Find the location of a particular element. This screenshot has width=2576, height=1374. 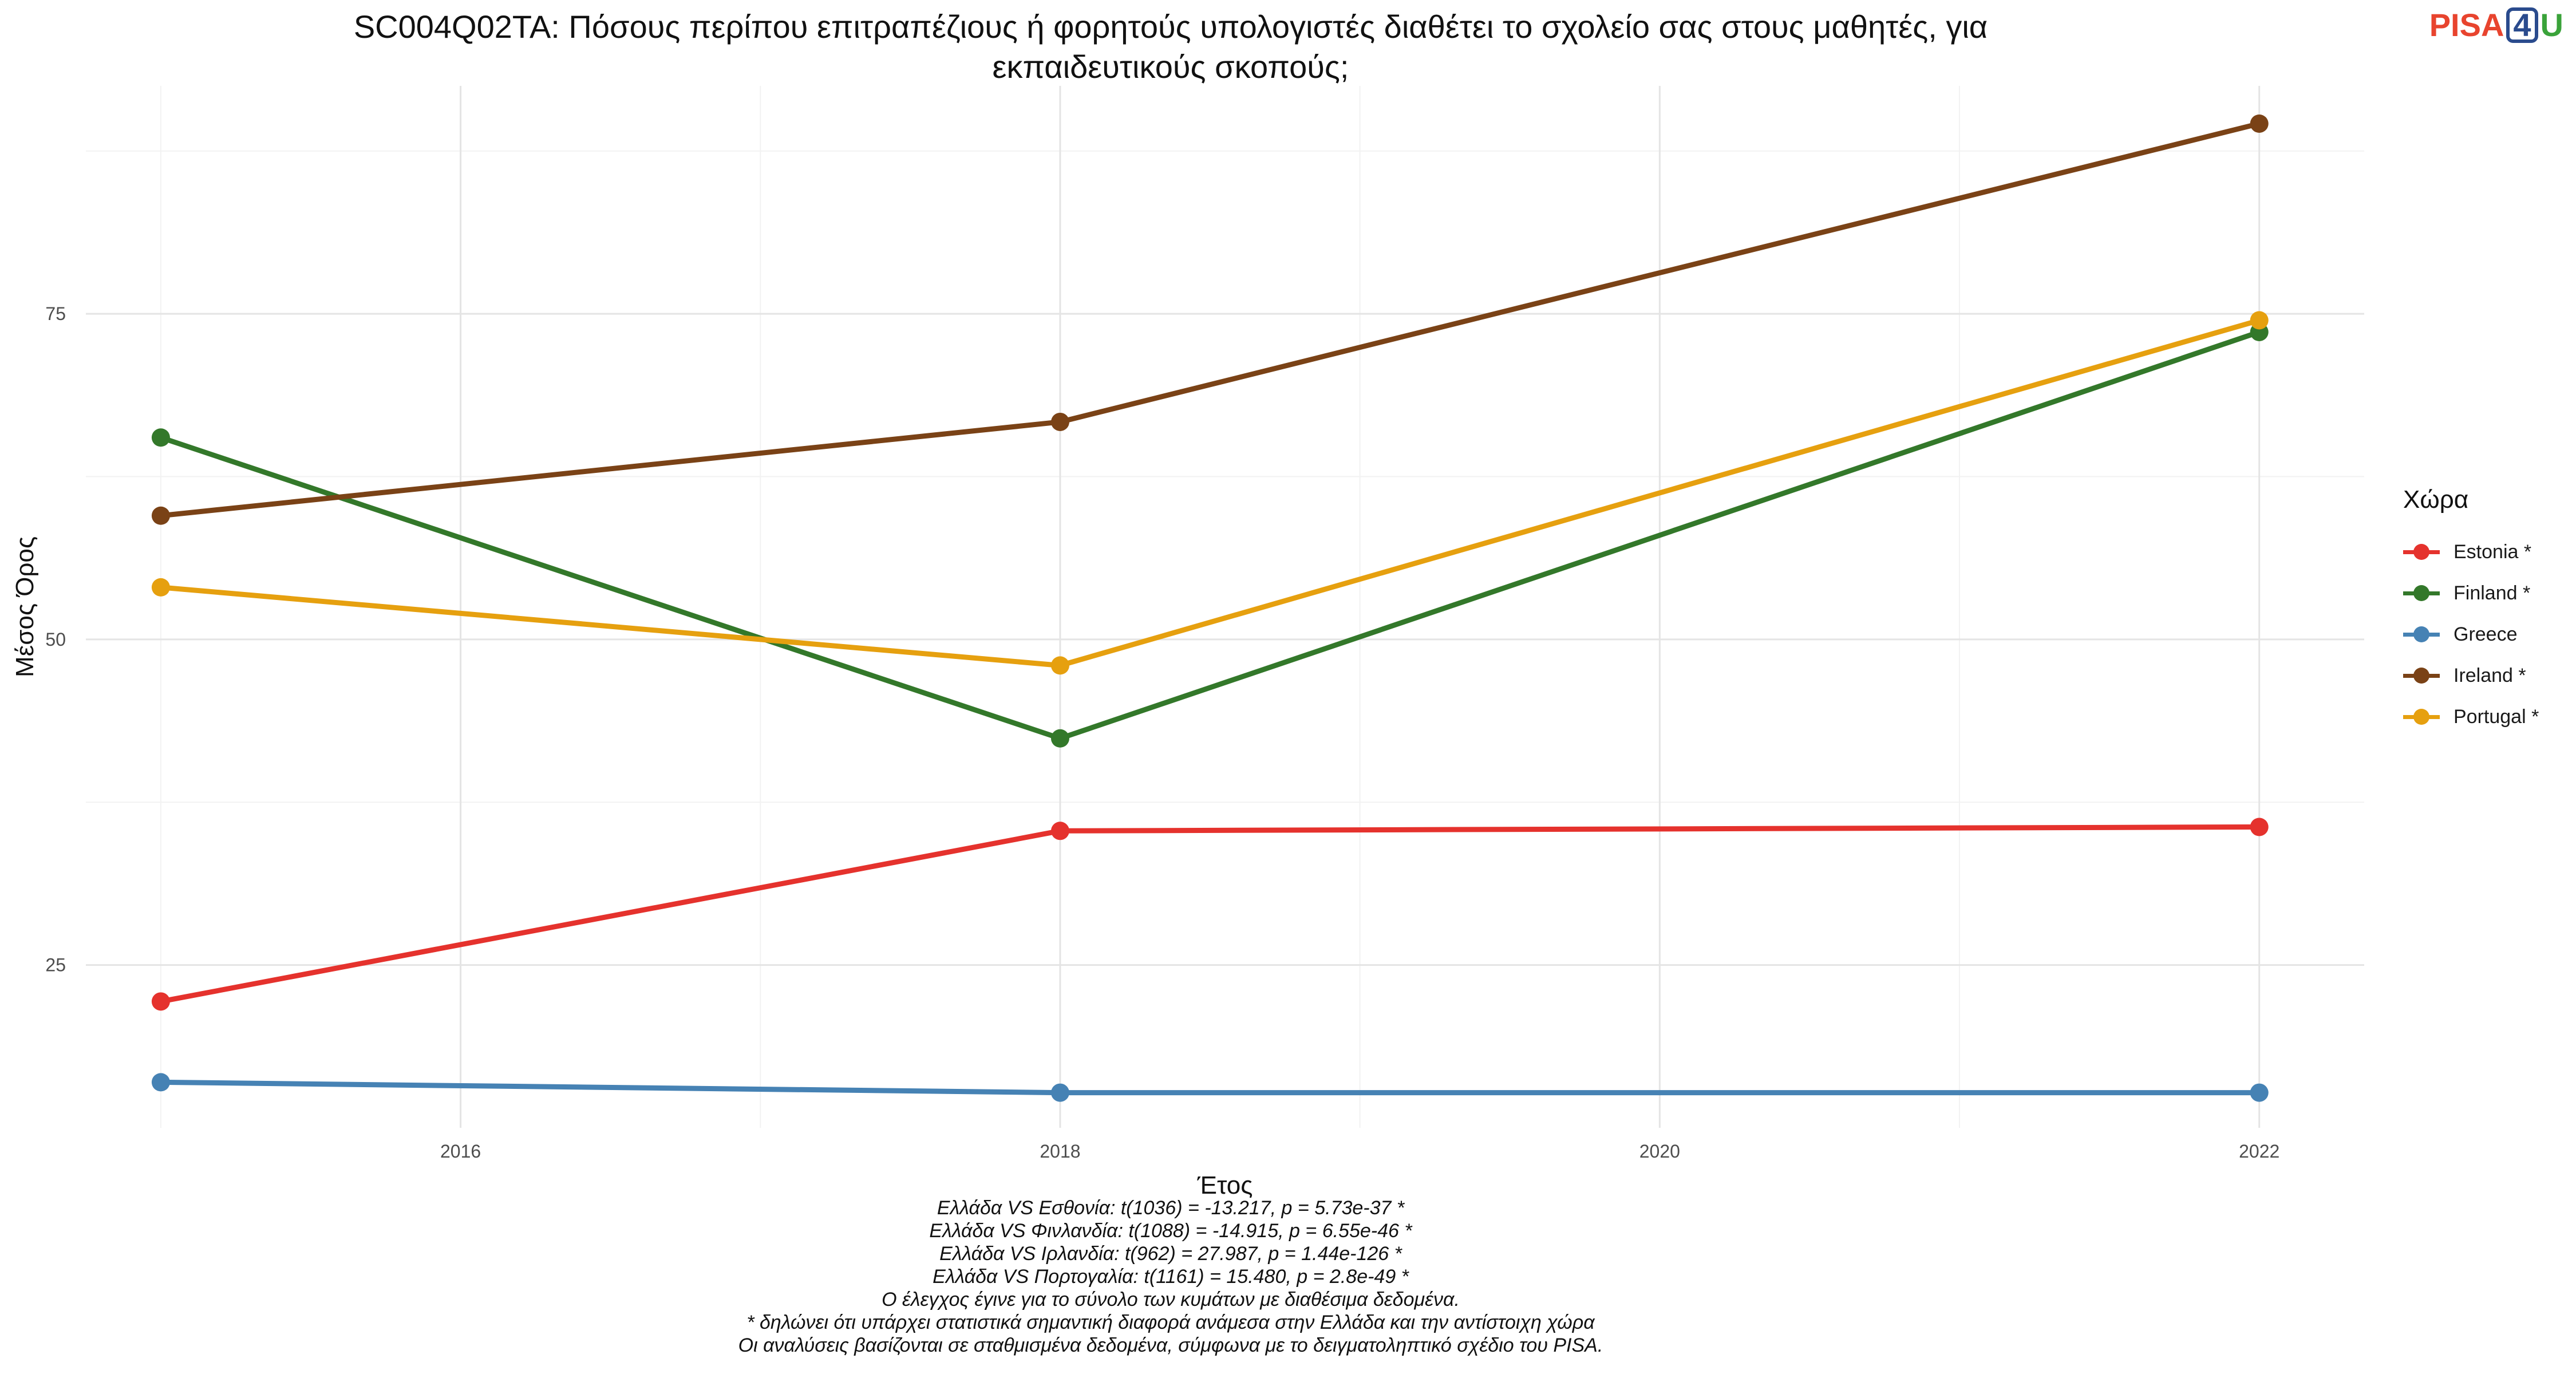

logo-text-u: U is located at coordinates (2551, 25).